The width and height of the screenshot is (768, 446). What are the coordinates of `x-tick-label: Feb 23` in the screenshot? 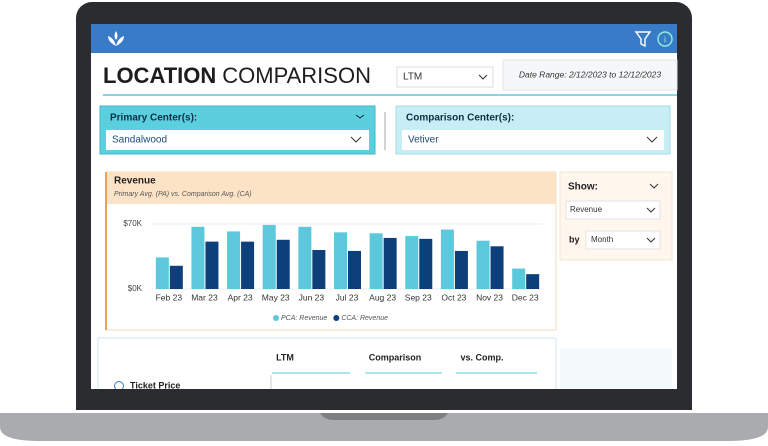 It's located at (169, 297).